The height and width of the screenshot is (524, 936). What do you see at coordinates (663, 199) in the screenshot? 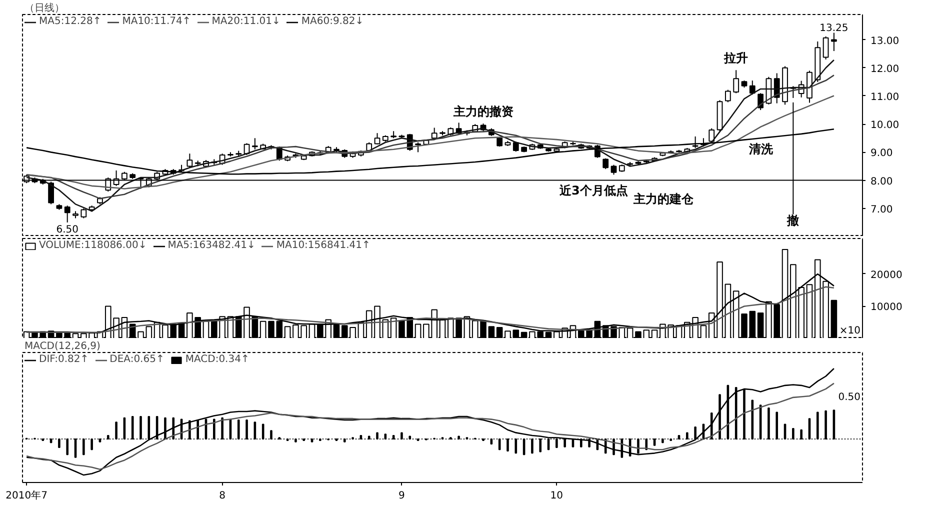
I see `annotation: 主力的建仓` at bounding box center [663, 199].